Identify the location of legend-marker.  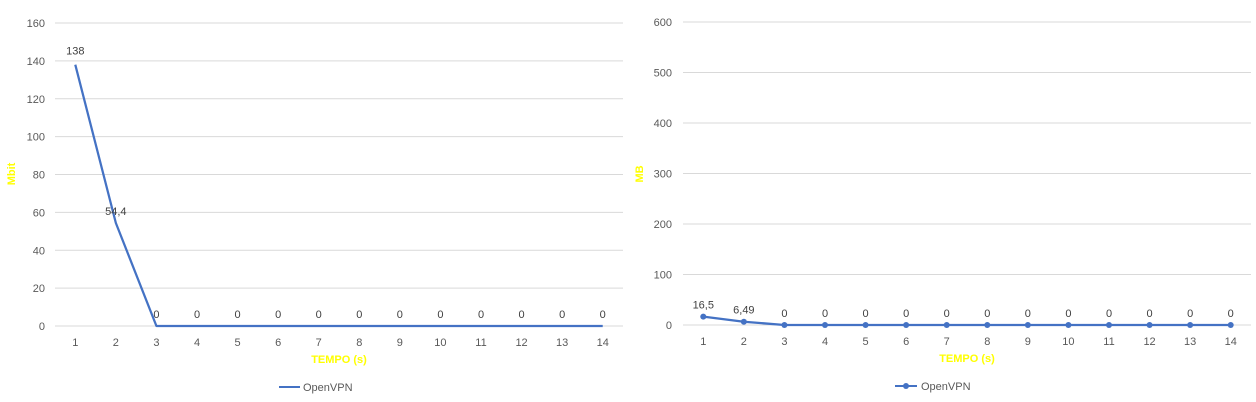
(906, 386).